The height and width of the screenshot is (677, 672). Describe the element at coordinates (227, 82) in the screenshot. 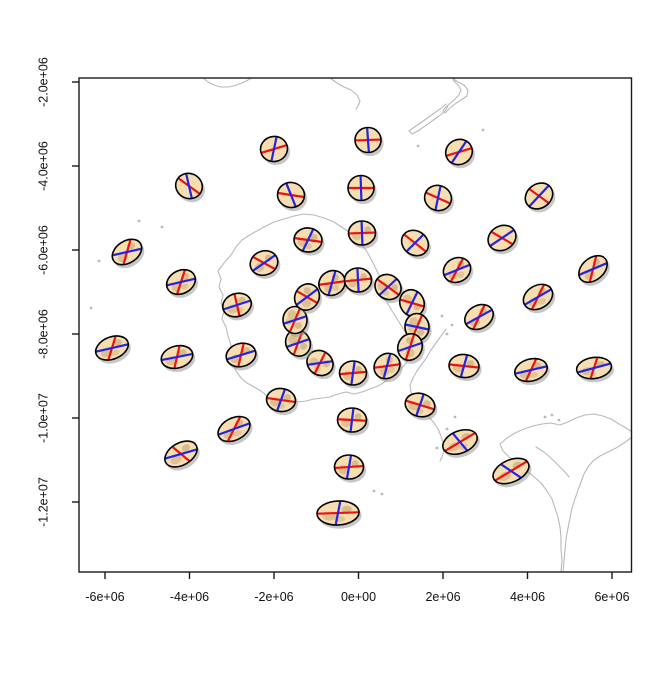

I see `coastline-australia-fragment-a` at that location.